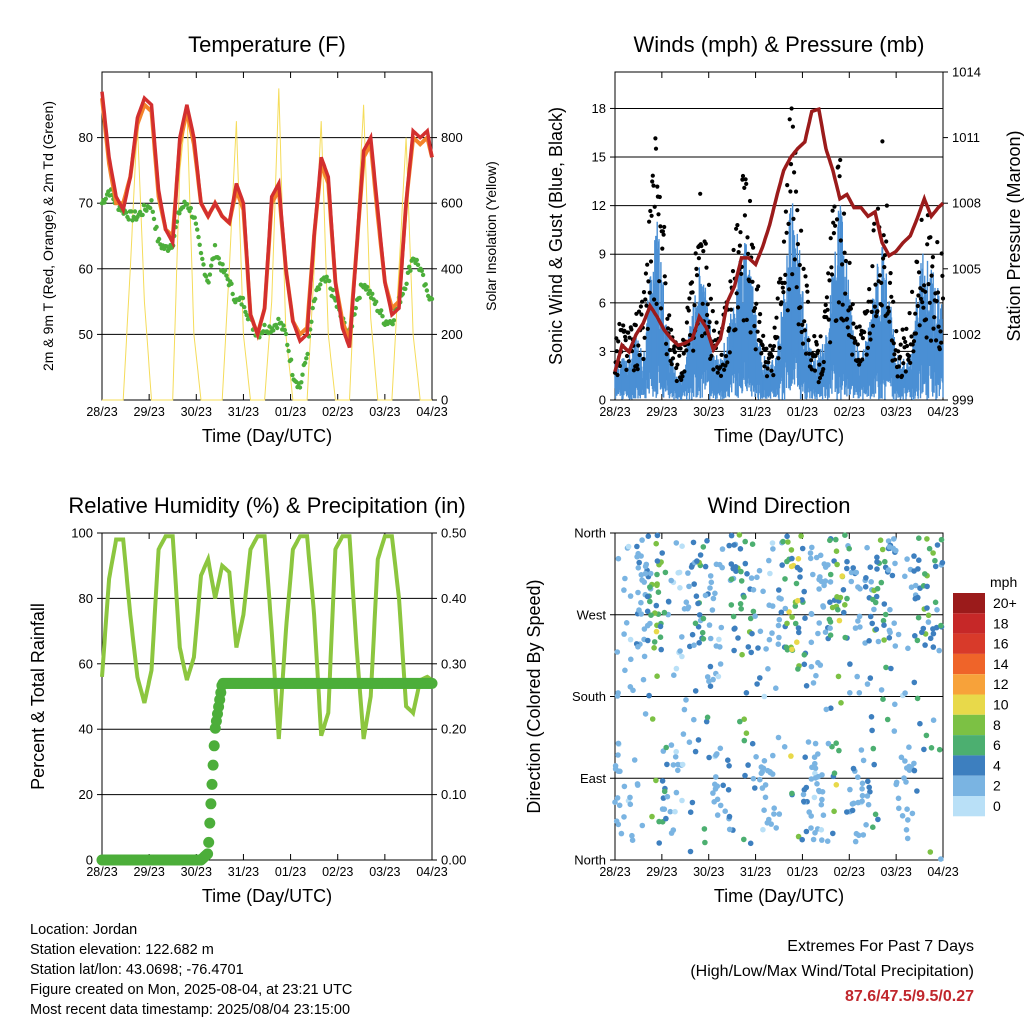 The image size is (1024, 1024). What do you see at coordinates (832, 971) in the screenshot?
I see `extremes-subtitle: (High/Low/Max Wind/Total Precipitation)` at bounding box center [832, 971].